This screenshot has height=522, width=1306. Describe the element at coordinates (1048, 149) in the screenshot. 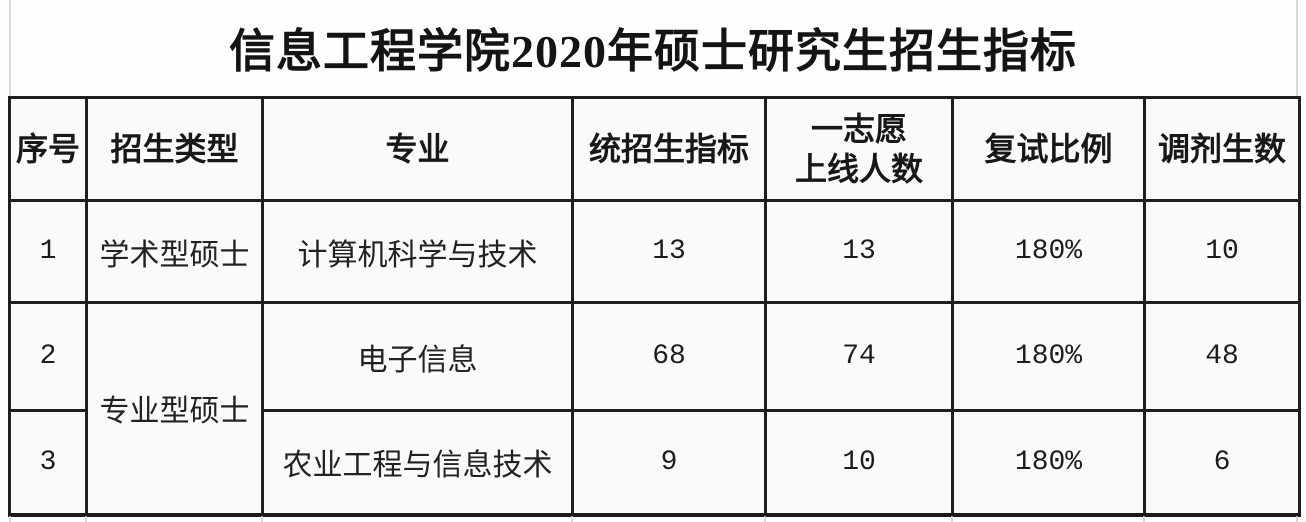

I see `header-cell-ratio: 复试比例` at that location.